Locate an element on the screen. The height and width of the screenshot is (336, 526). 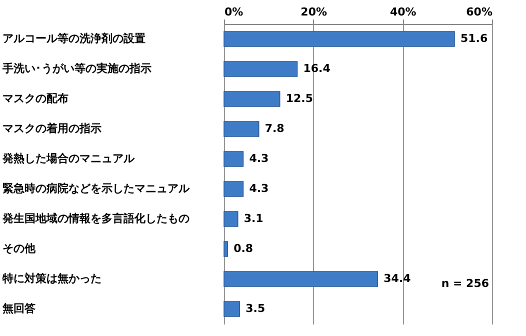
data-label: 12.5 is located at coordinates (299, 98).